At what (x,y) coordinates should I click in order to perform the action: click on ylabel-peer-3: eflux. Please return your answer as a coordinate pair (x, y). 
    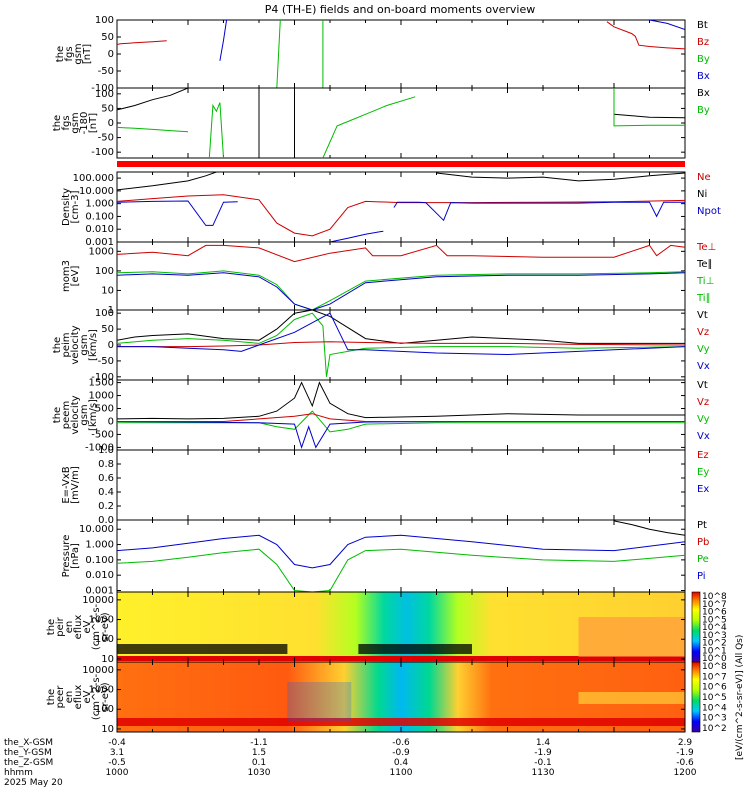
    Looking at the image, I should click on (78, 697).